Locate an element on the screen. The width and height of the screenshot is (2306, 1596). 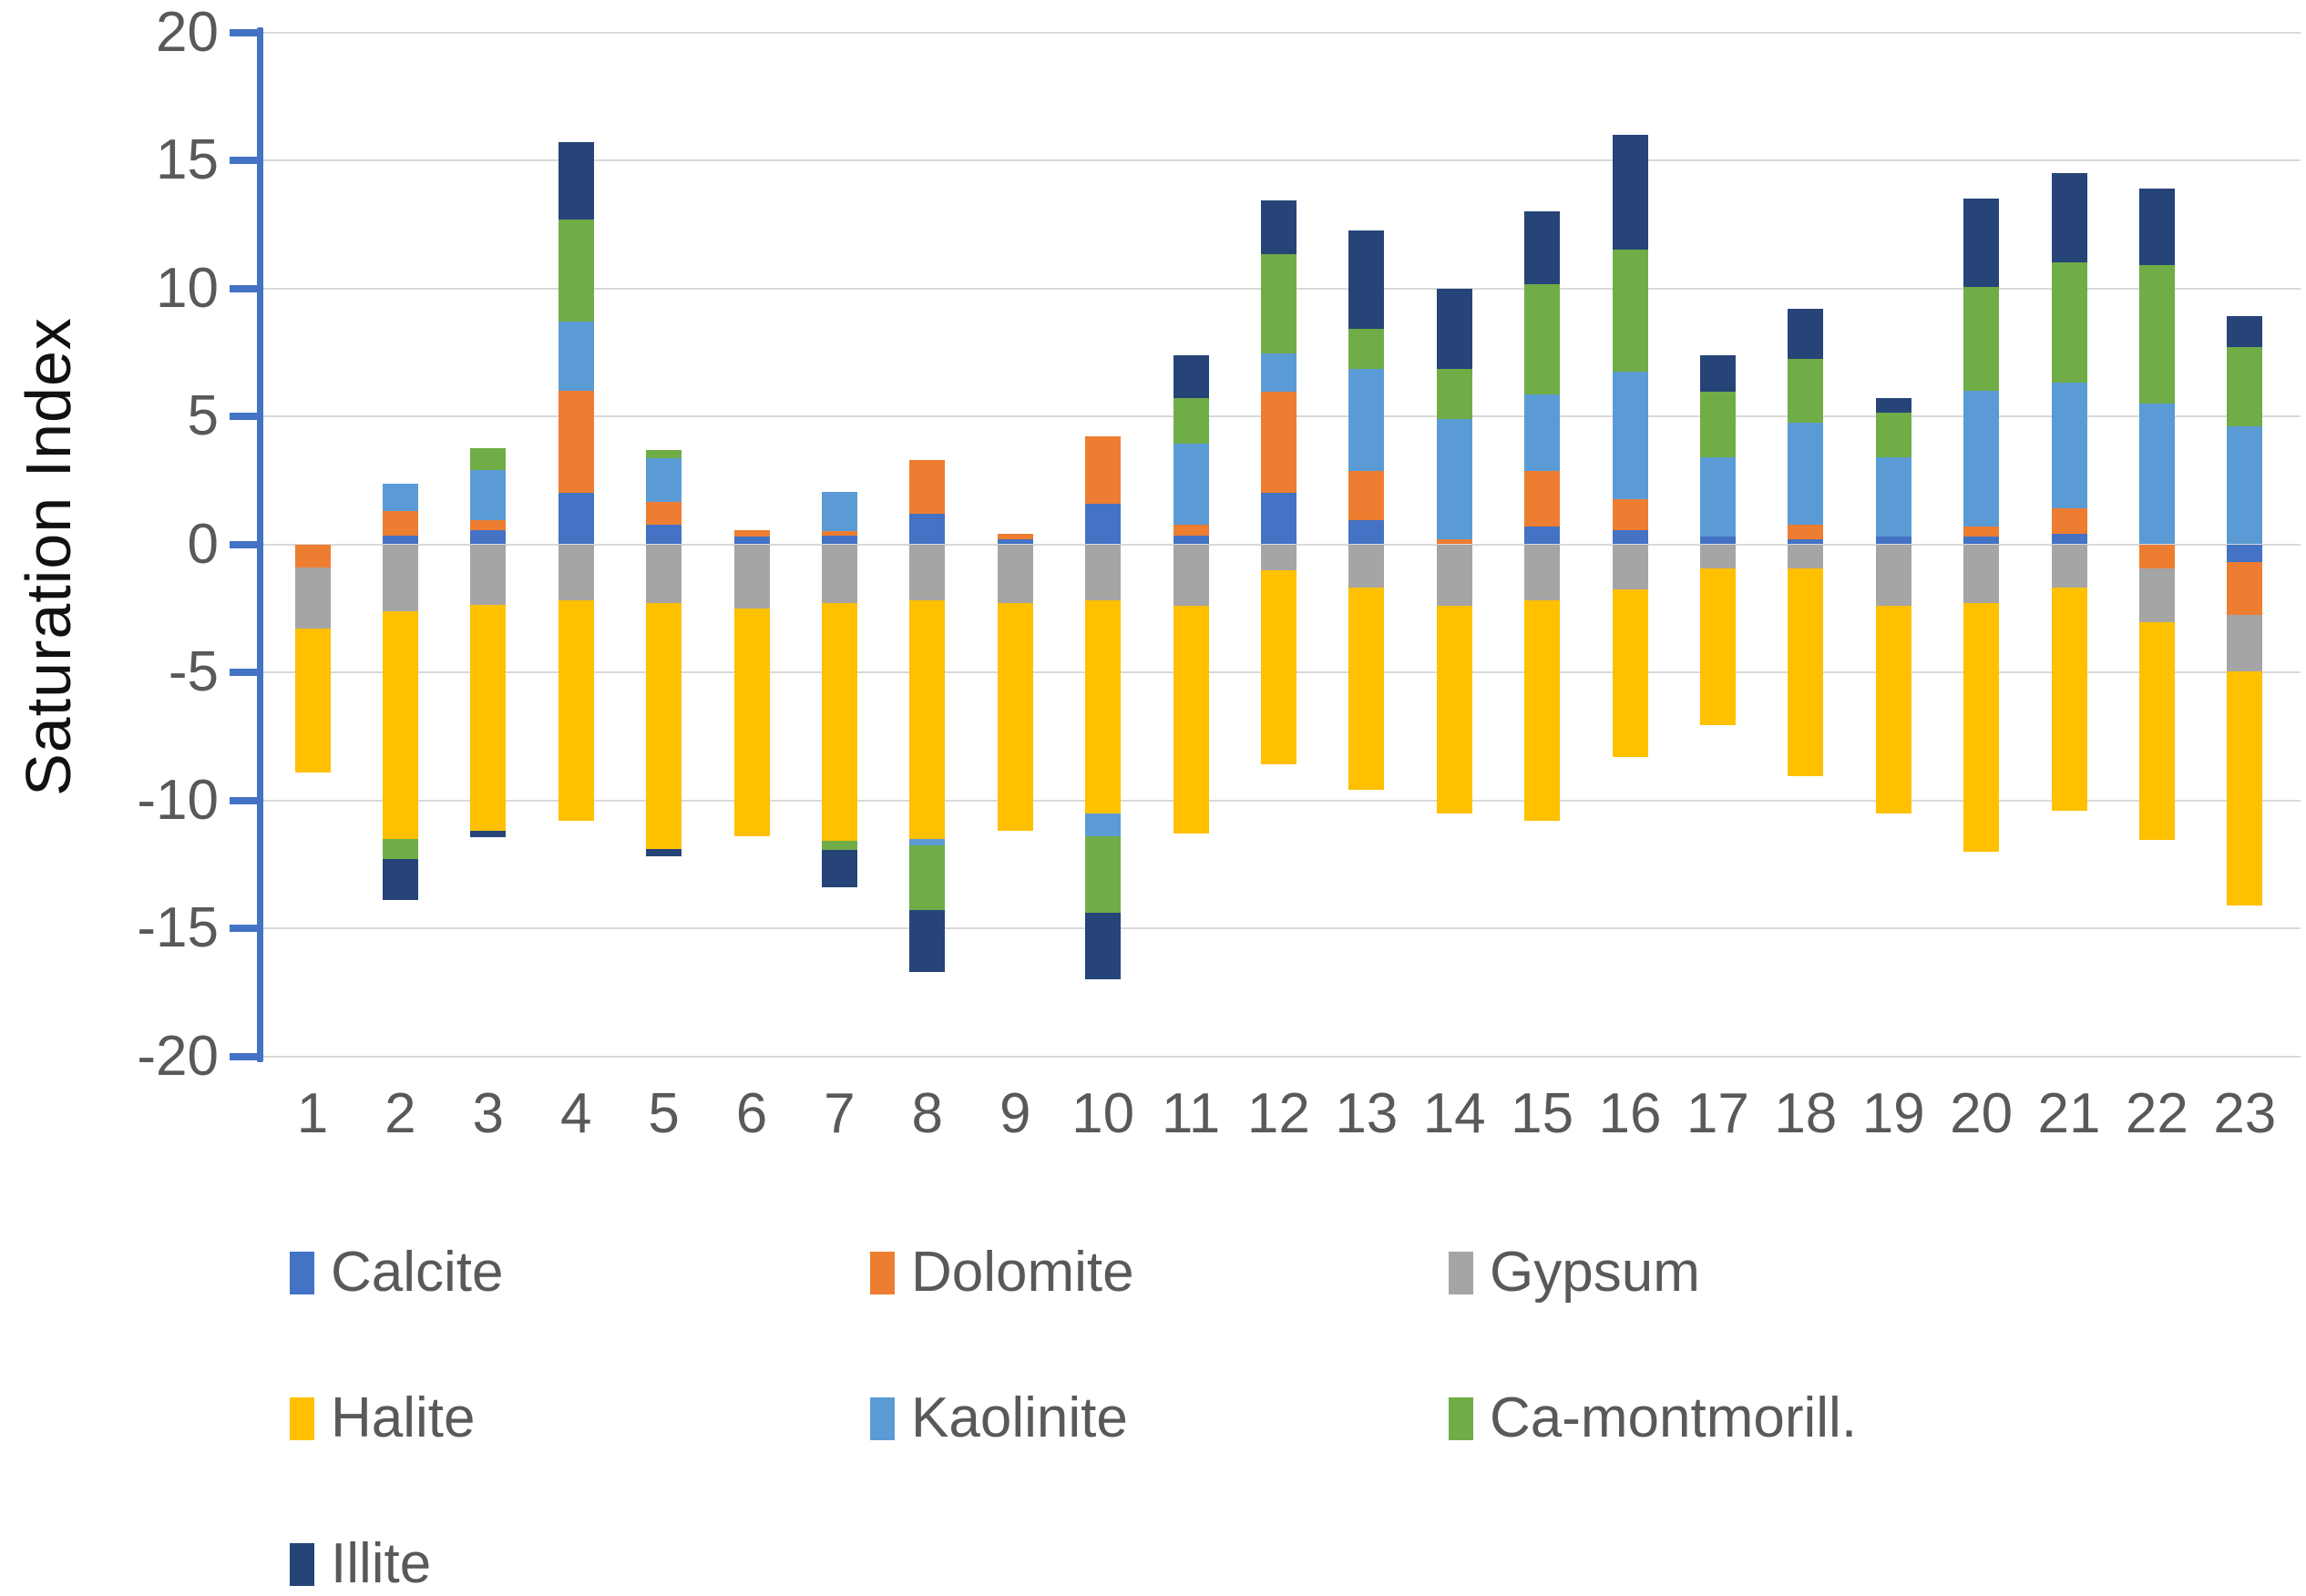
legend-item-gypsum: Gypsum is located at coordinates (1574, 1272).